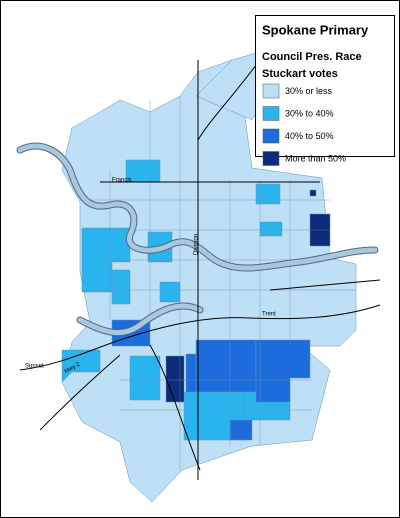 The width and height of the screenshot is (400, 518). I want to click on legend-label: More than 50%, so click(315, 158).